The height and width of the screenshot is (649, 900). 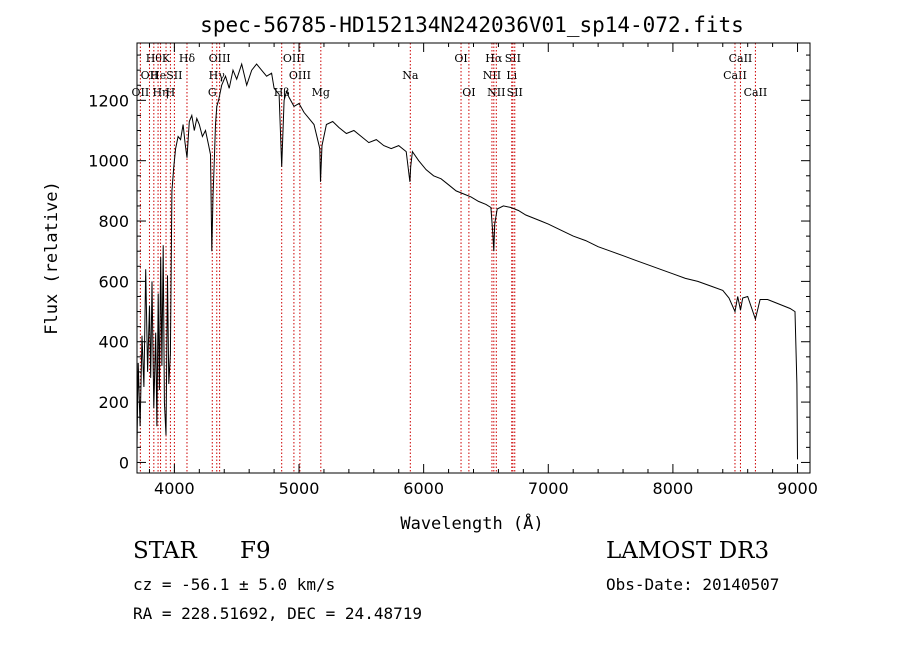 What do you see at coordinates (797, 488) in the screenshot?
I see `x-tick-label: 9000` at bounding box center [797, 488].